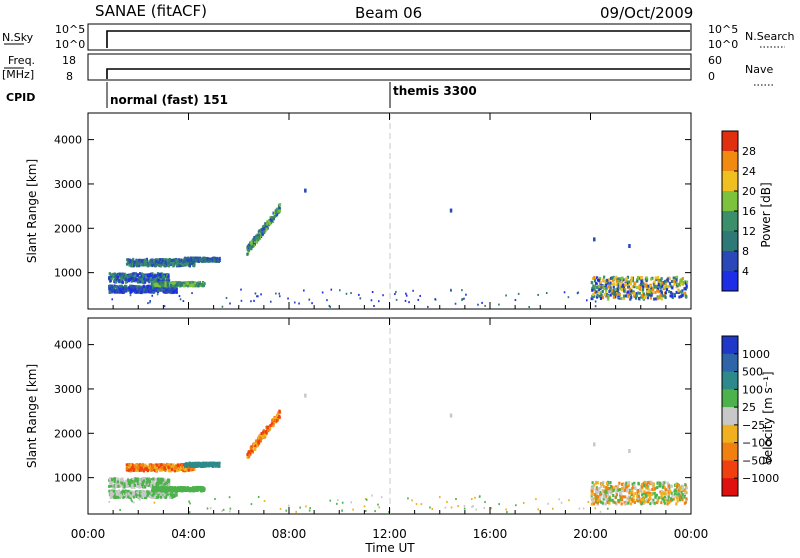 Image resolution: width=800 pixels, height=558 pixels. I want to click on colorbar-tick-label: −500, so click(757, 460).